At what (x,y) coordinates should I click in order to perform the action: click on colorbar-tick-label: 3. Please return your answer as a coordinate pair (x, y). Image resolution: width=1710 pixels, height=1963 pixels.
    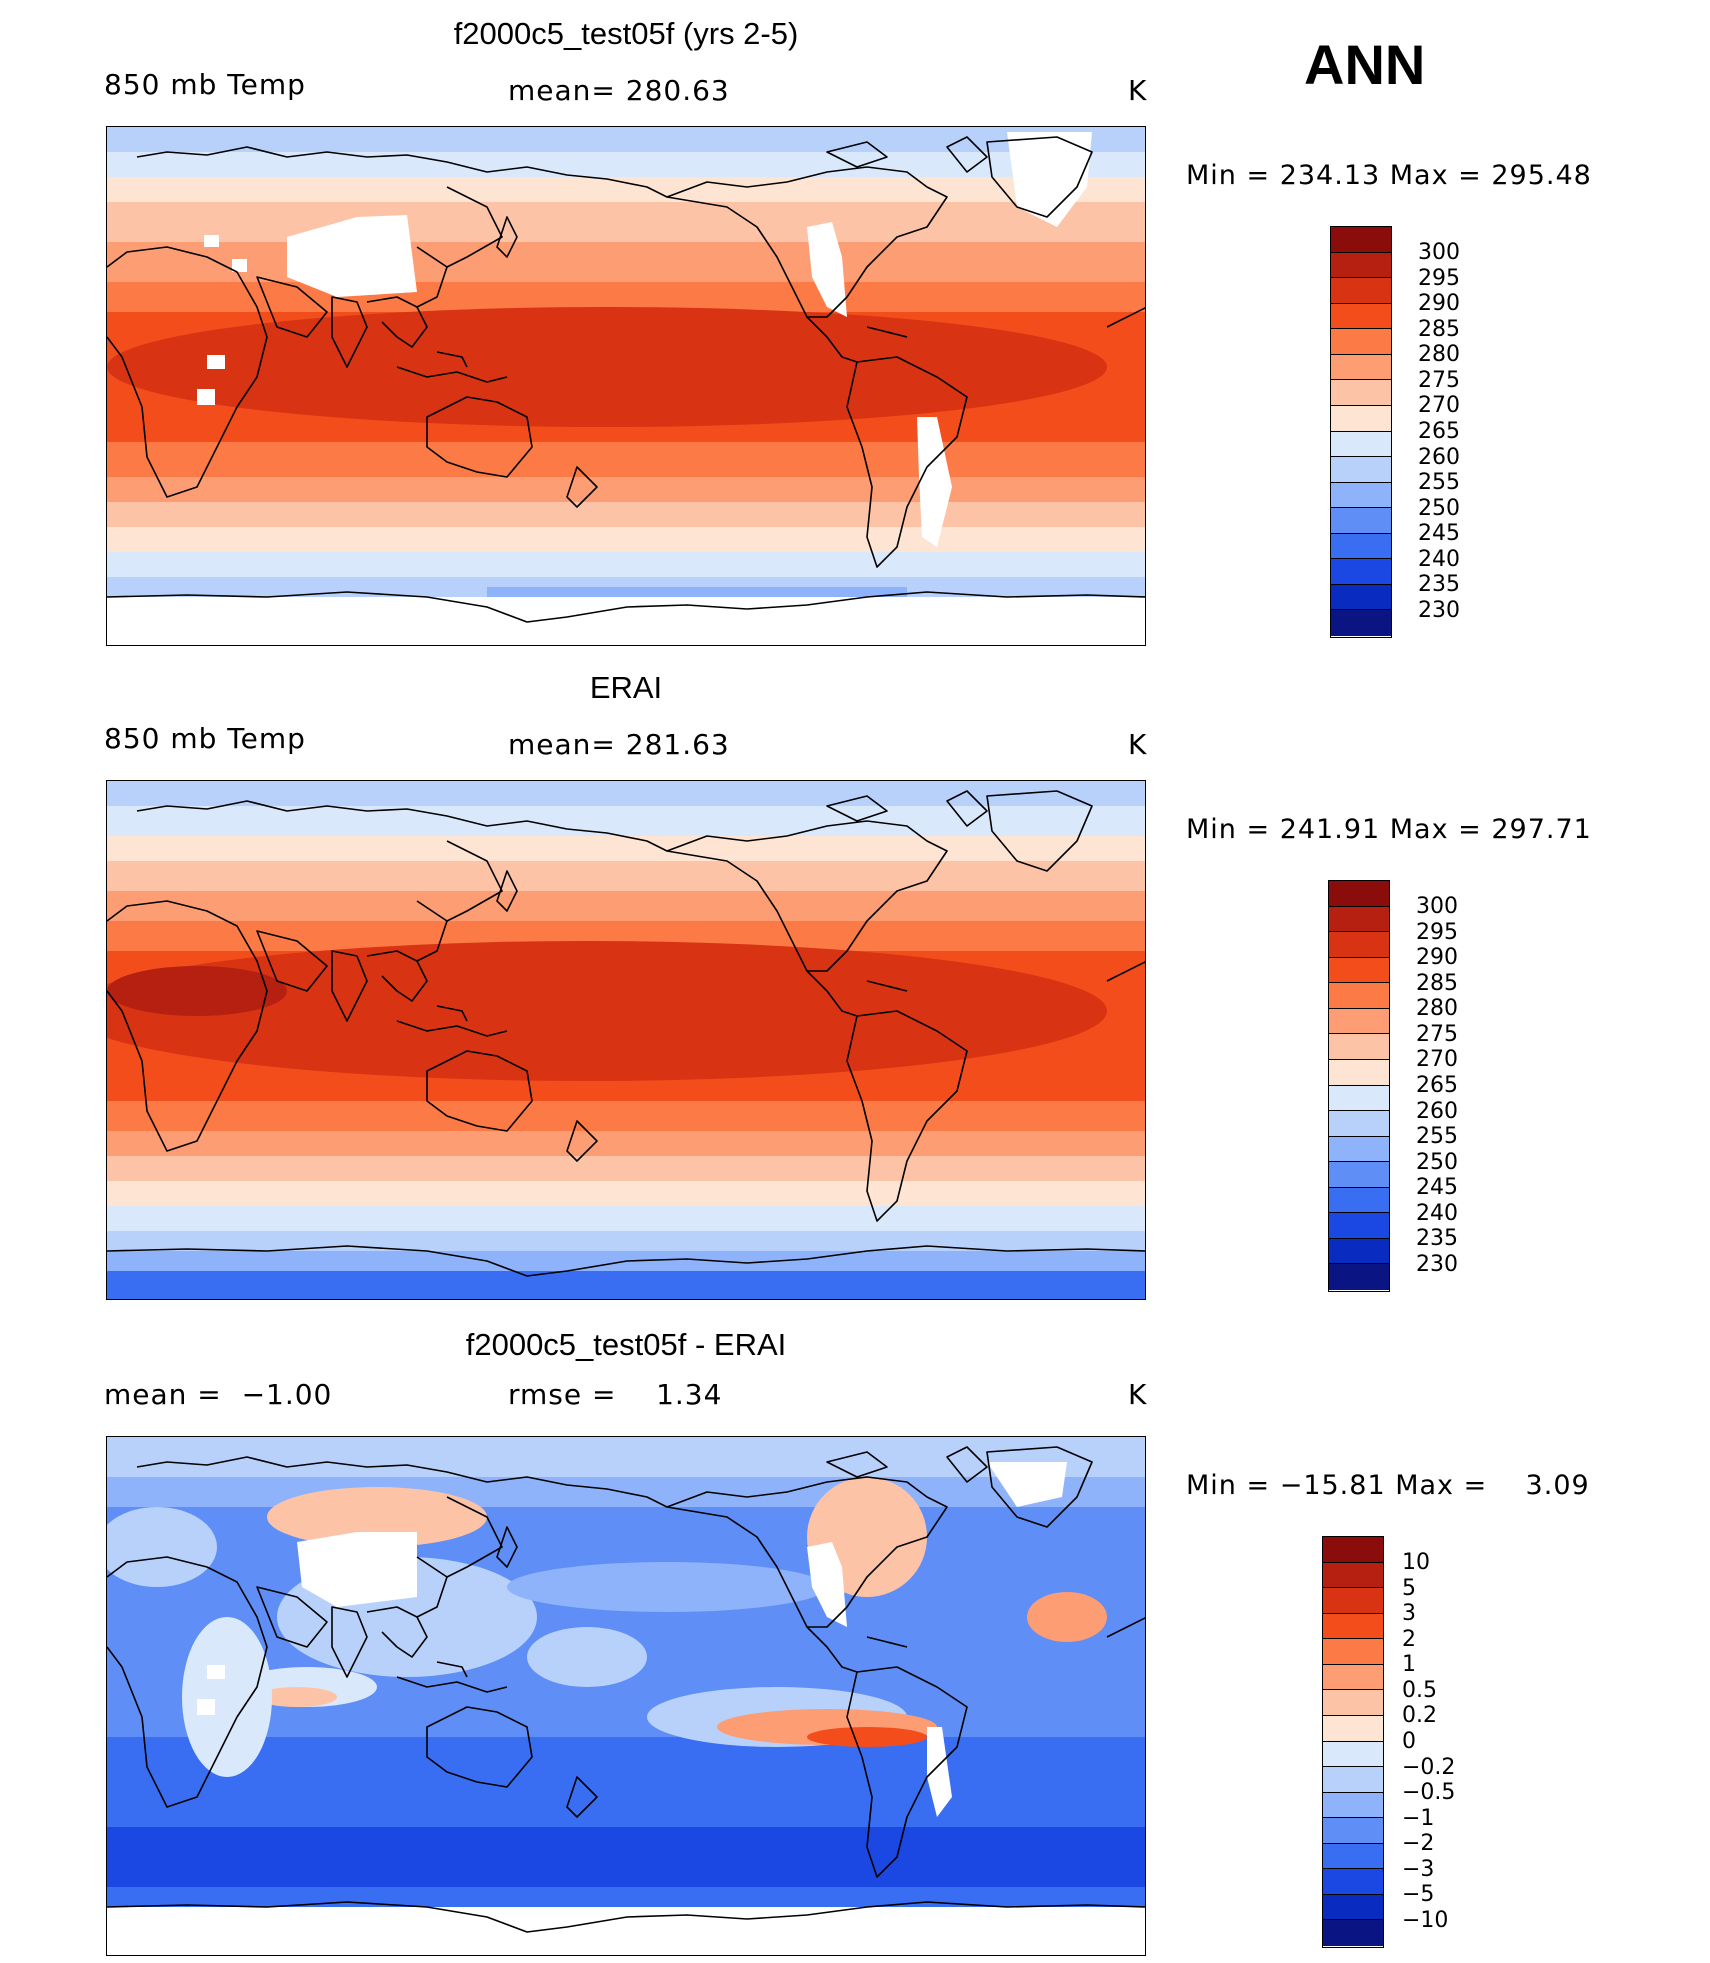
    Looking at the image, I should click on (1409, 1614).